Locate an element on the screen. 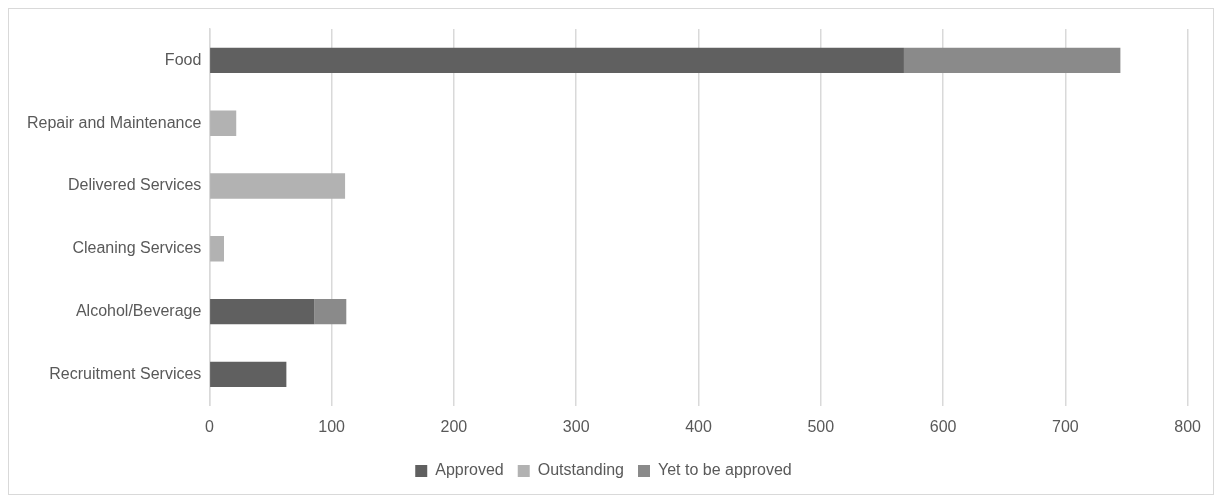 This screenshot has height=503, width=1222. y-tick-label: Delivered Services is located at coordinates (134, 185).